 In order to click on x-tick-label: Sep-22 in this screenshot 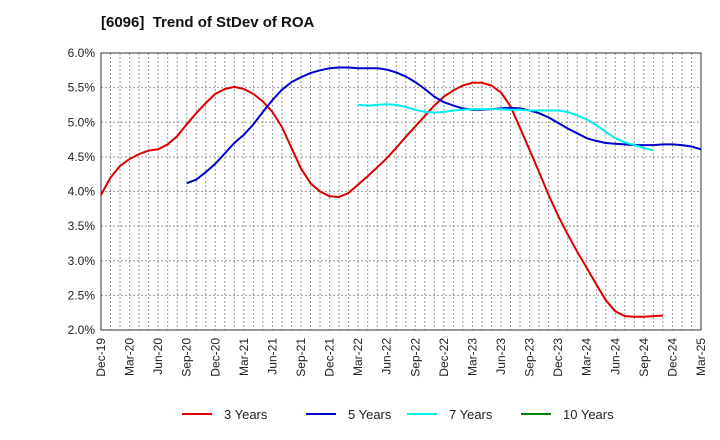, I will do `click(415, 357)`.